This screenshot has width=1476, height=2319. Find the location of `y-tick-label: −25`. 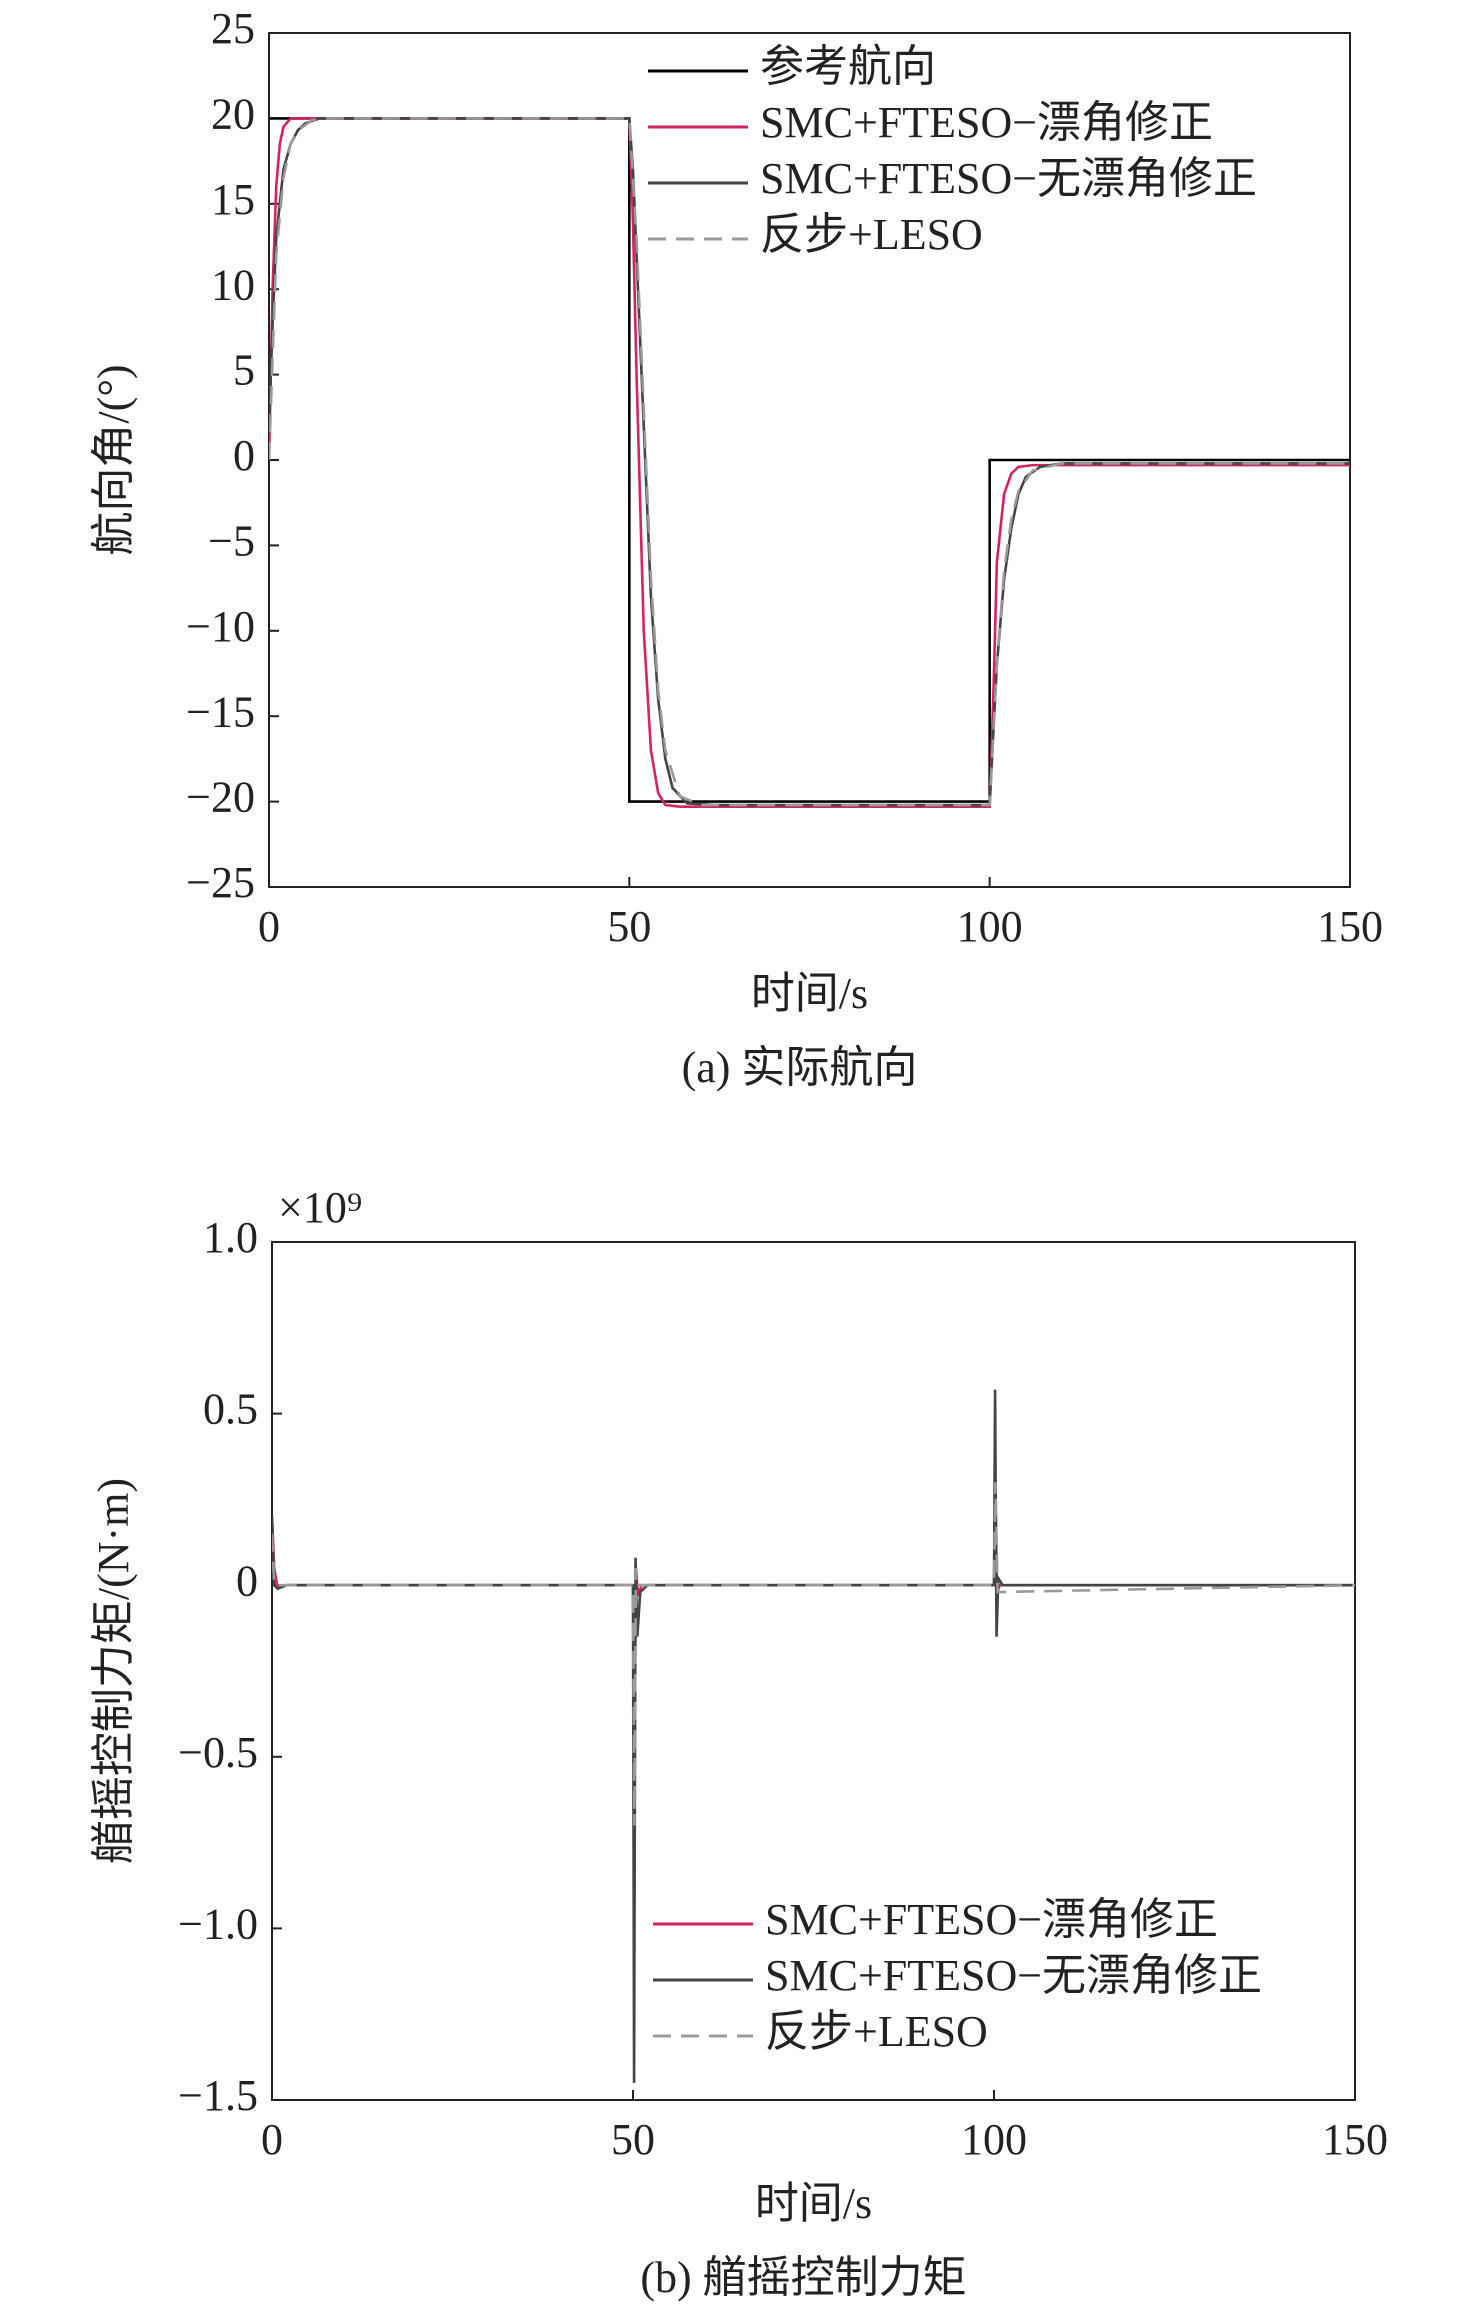

y-tick-label: −25 is located at coordinates (220, 882).